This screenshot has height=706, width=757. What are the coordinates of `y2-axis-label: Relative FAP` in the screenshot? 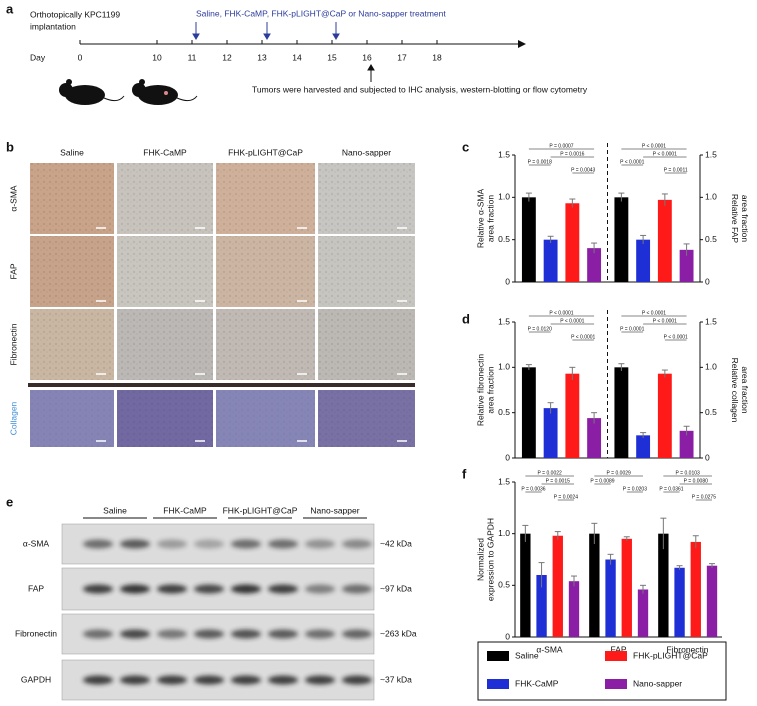 It's located at (735, 218).